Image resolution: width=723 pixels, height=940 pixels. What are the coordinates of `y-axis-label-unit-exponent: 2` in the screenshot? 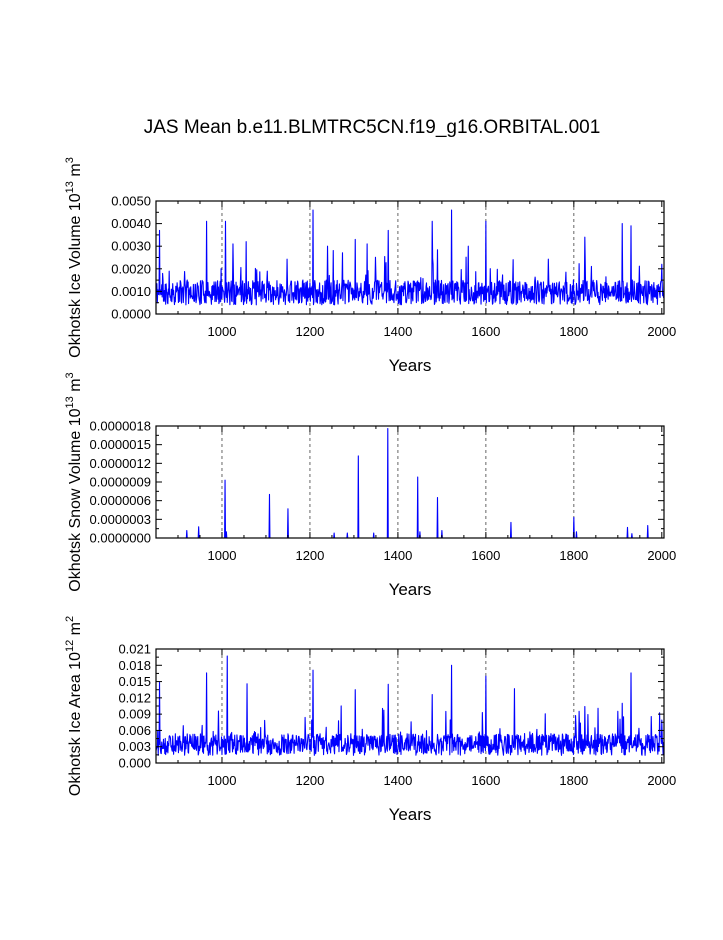 It's located at (70, 619).